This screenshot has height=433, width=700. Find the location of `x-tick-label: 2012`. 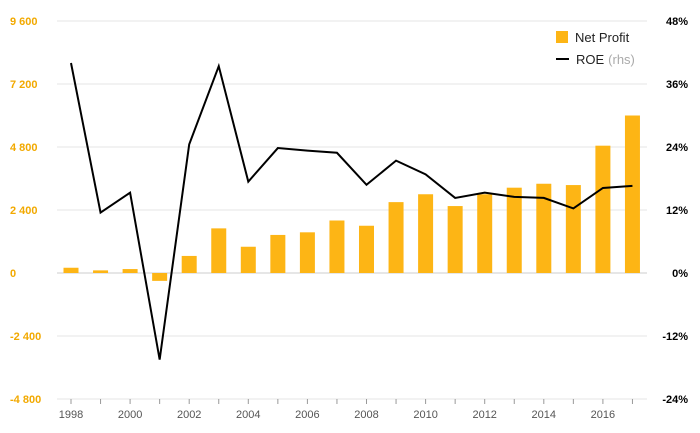

x-tick-label: 2012 is located at coordinates (484, 415).